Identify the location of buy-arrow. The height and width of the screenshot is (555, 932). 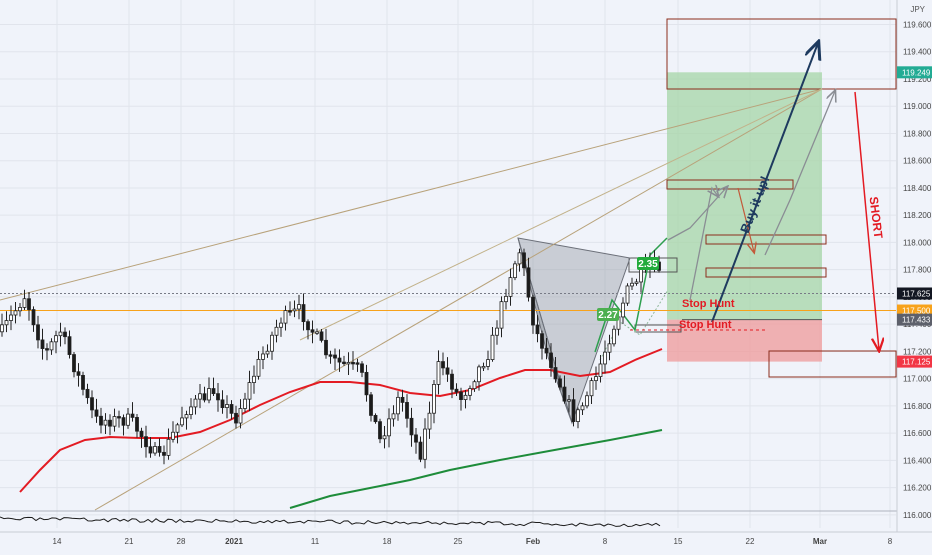
(764, 183).